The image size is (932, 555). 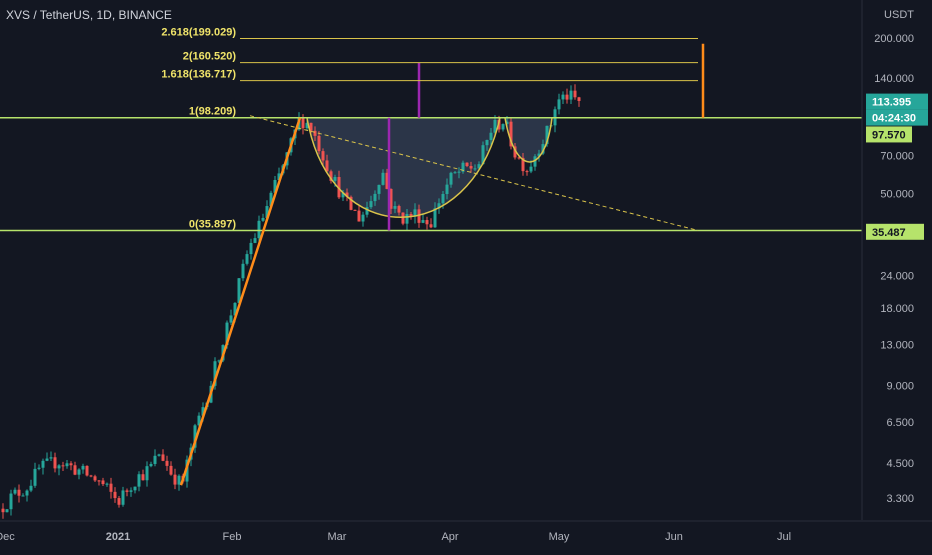 What do you see at coordinates (198, 75) in the screenshot?
I see `fib-level-label: 1.618(136.717)` at bounding box center [198, 75].